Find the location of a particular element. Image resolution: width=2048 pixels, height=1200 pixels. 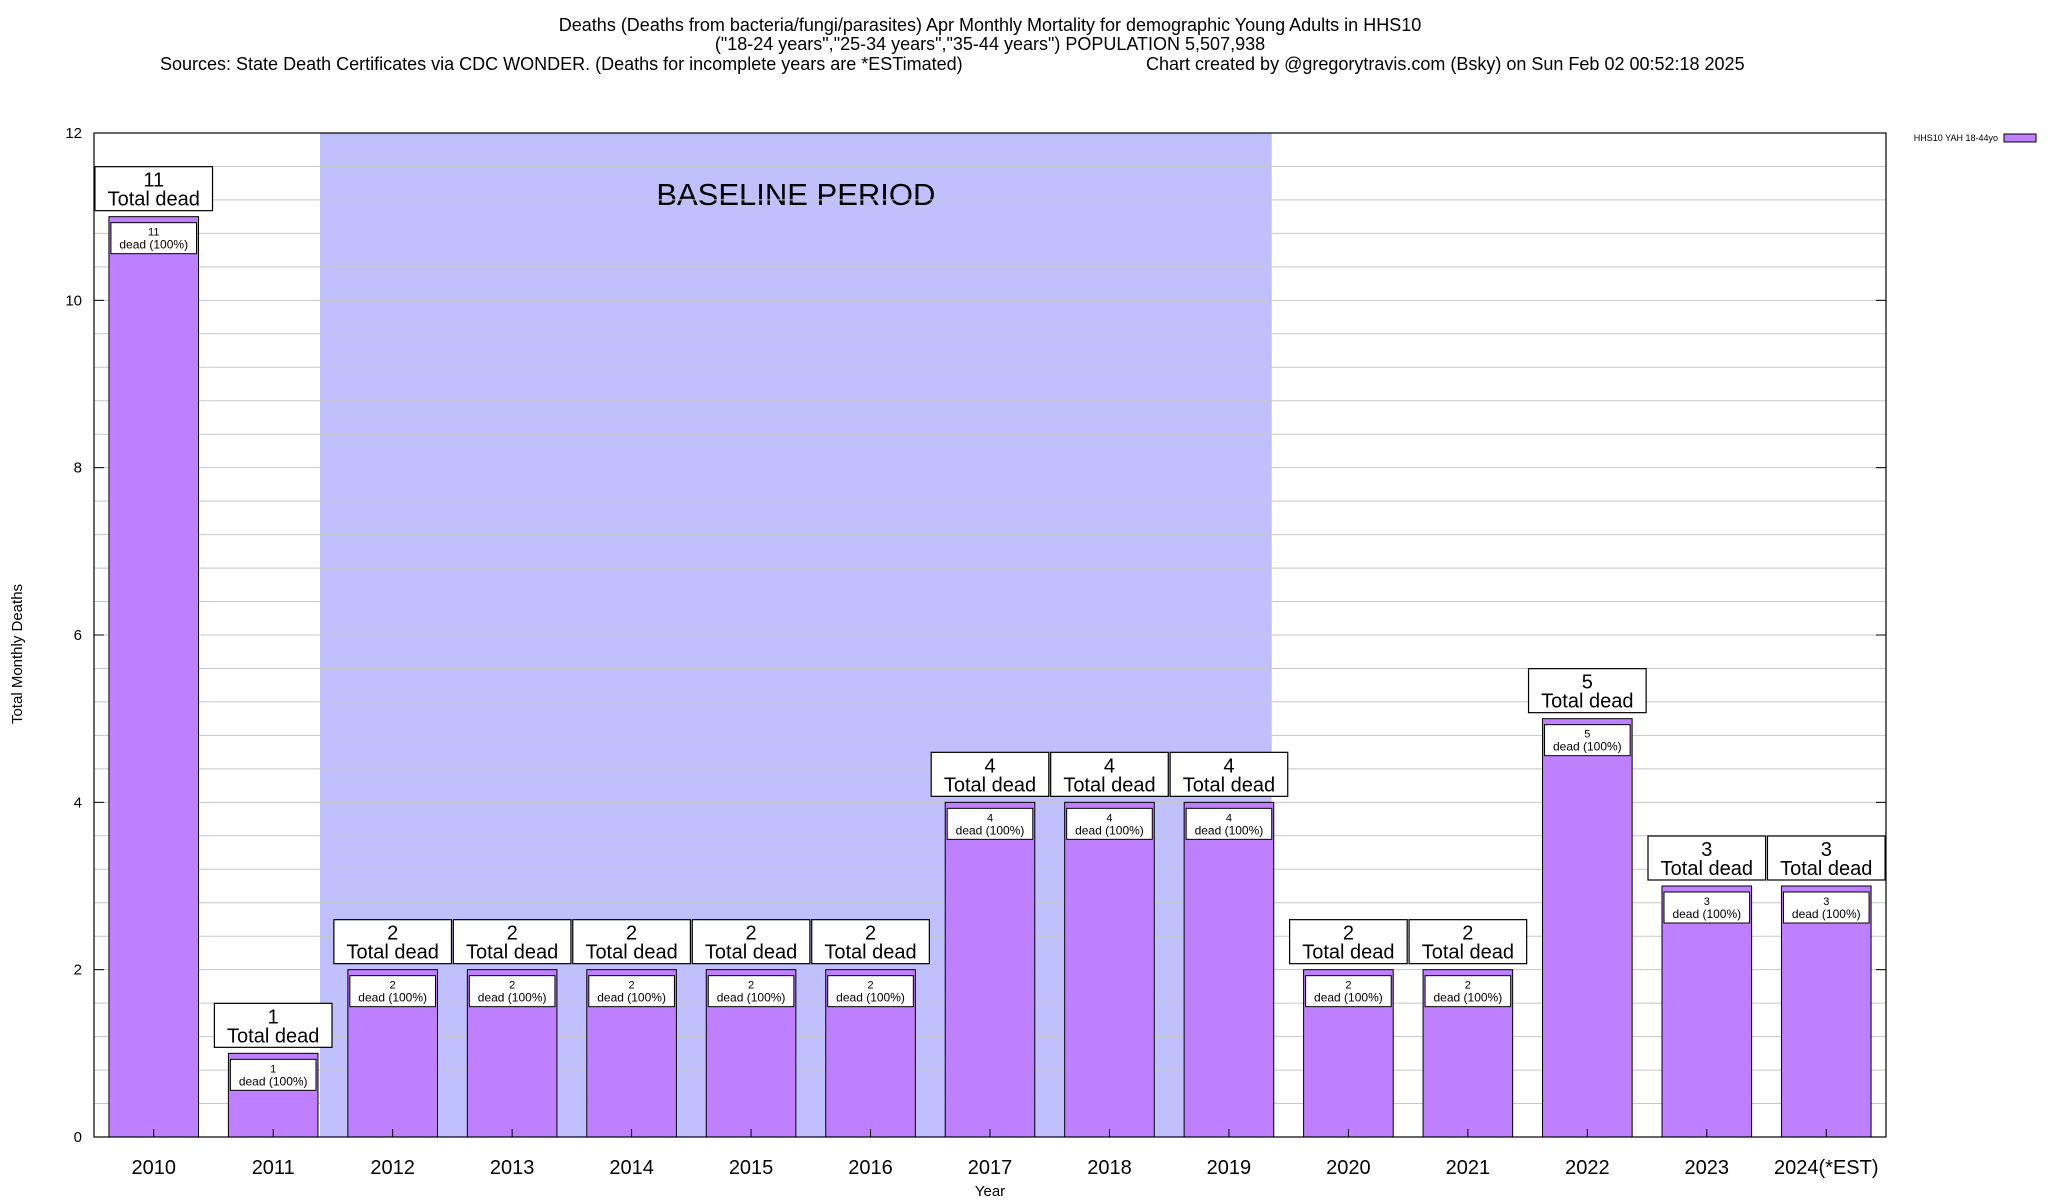

bar-2018 is located at coordinates (1109, 969).